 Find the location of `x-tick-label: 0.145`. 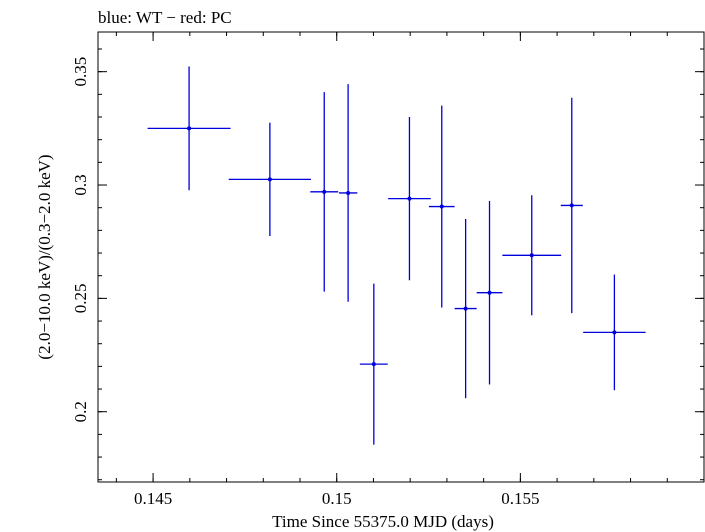

x-tick-label: 0.145 is located at coordinates (153, 498).